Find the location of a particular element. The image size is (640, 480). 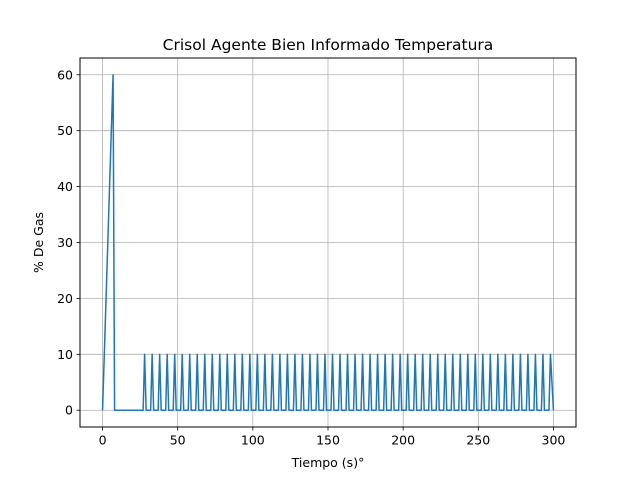

y-axis-ticks: 0 10 20 30 40 50 60 is located at coordinates (68, 242).